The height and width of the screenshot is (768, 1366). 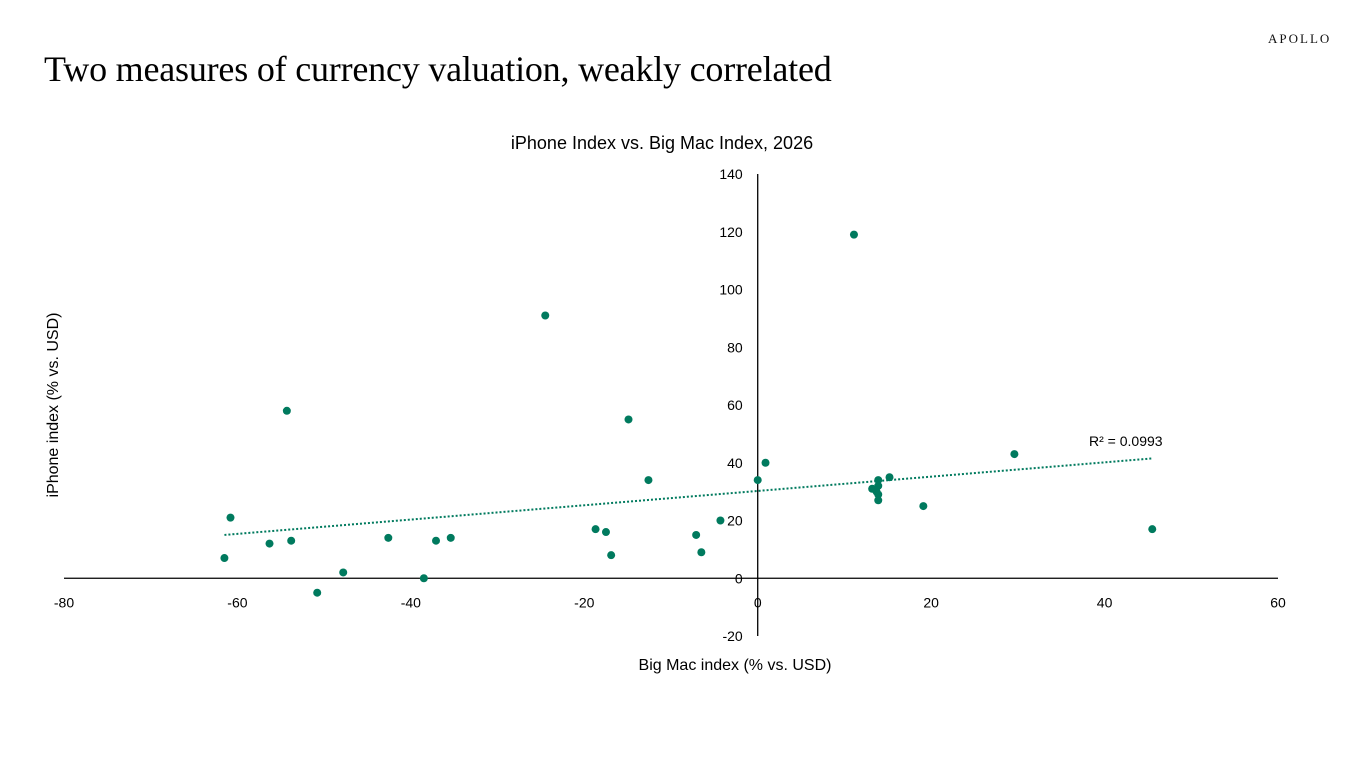 What do you see at coordinates (735, 347) in the screenshot?
I see `y-tick-label: 80` at bounding box center [735, 347].